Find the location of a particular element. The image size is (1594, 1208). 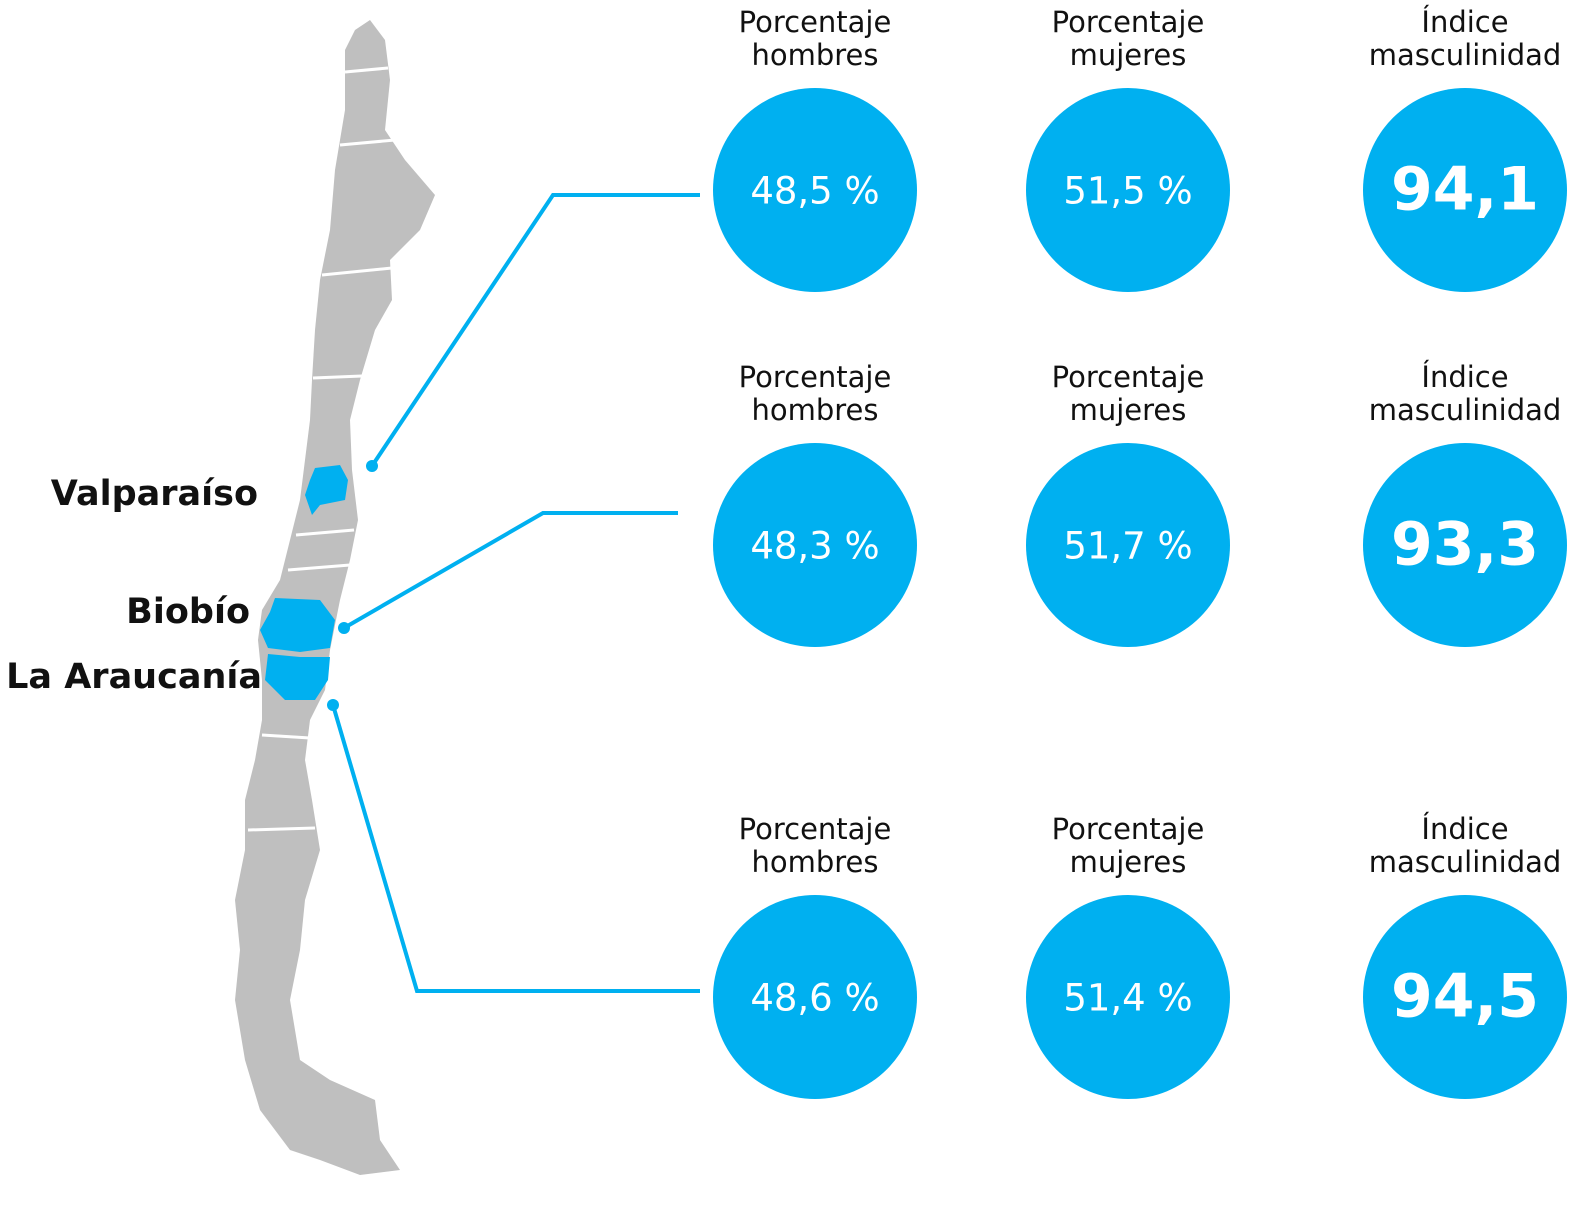

stat-value: 94,5 is located at coordinates (1465, 997).